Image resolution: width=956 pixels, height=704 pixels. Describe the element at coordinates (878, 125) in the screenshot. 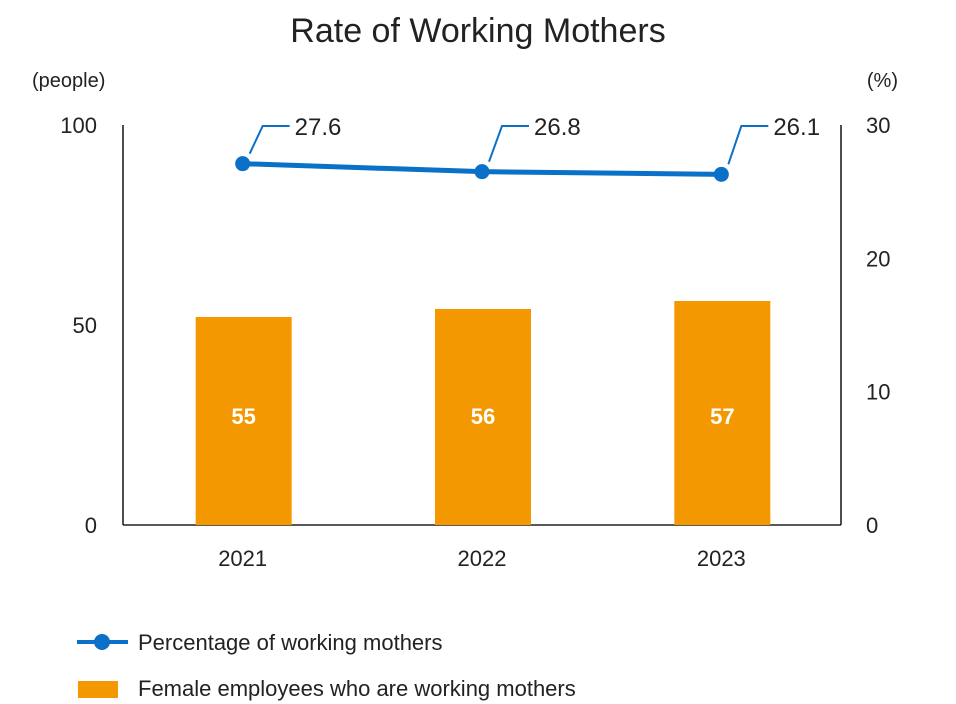

I see `right-tick-label: 30` at that location.